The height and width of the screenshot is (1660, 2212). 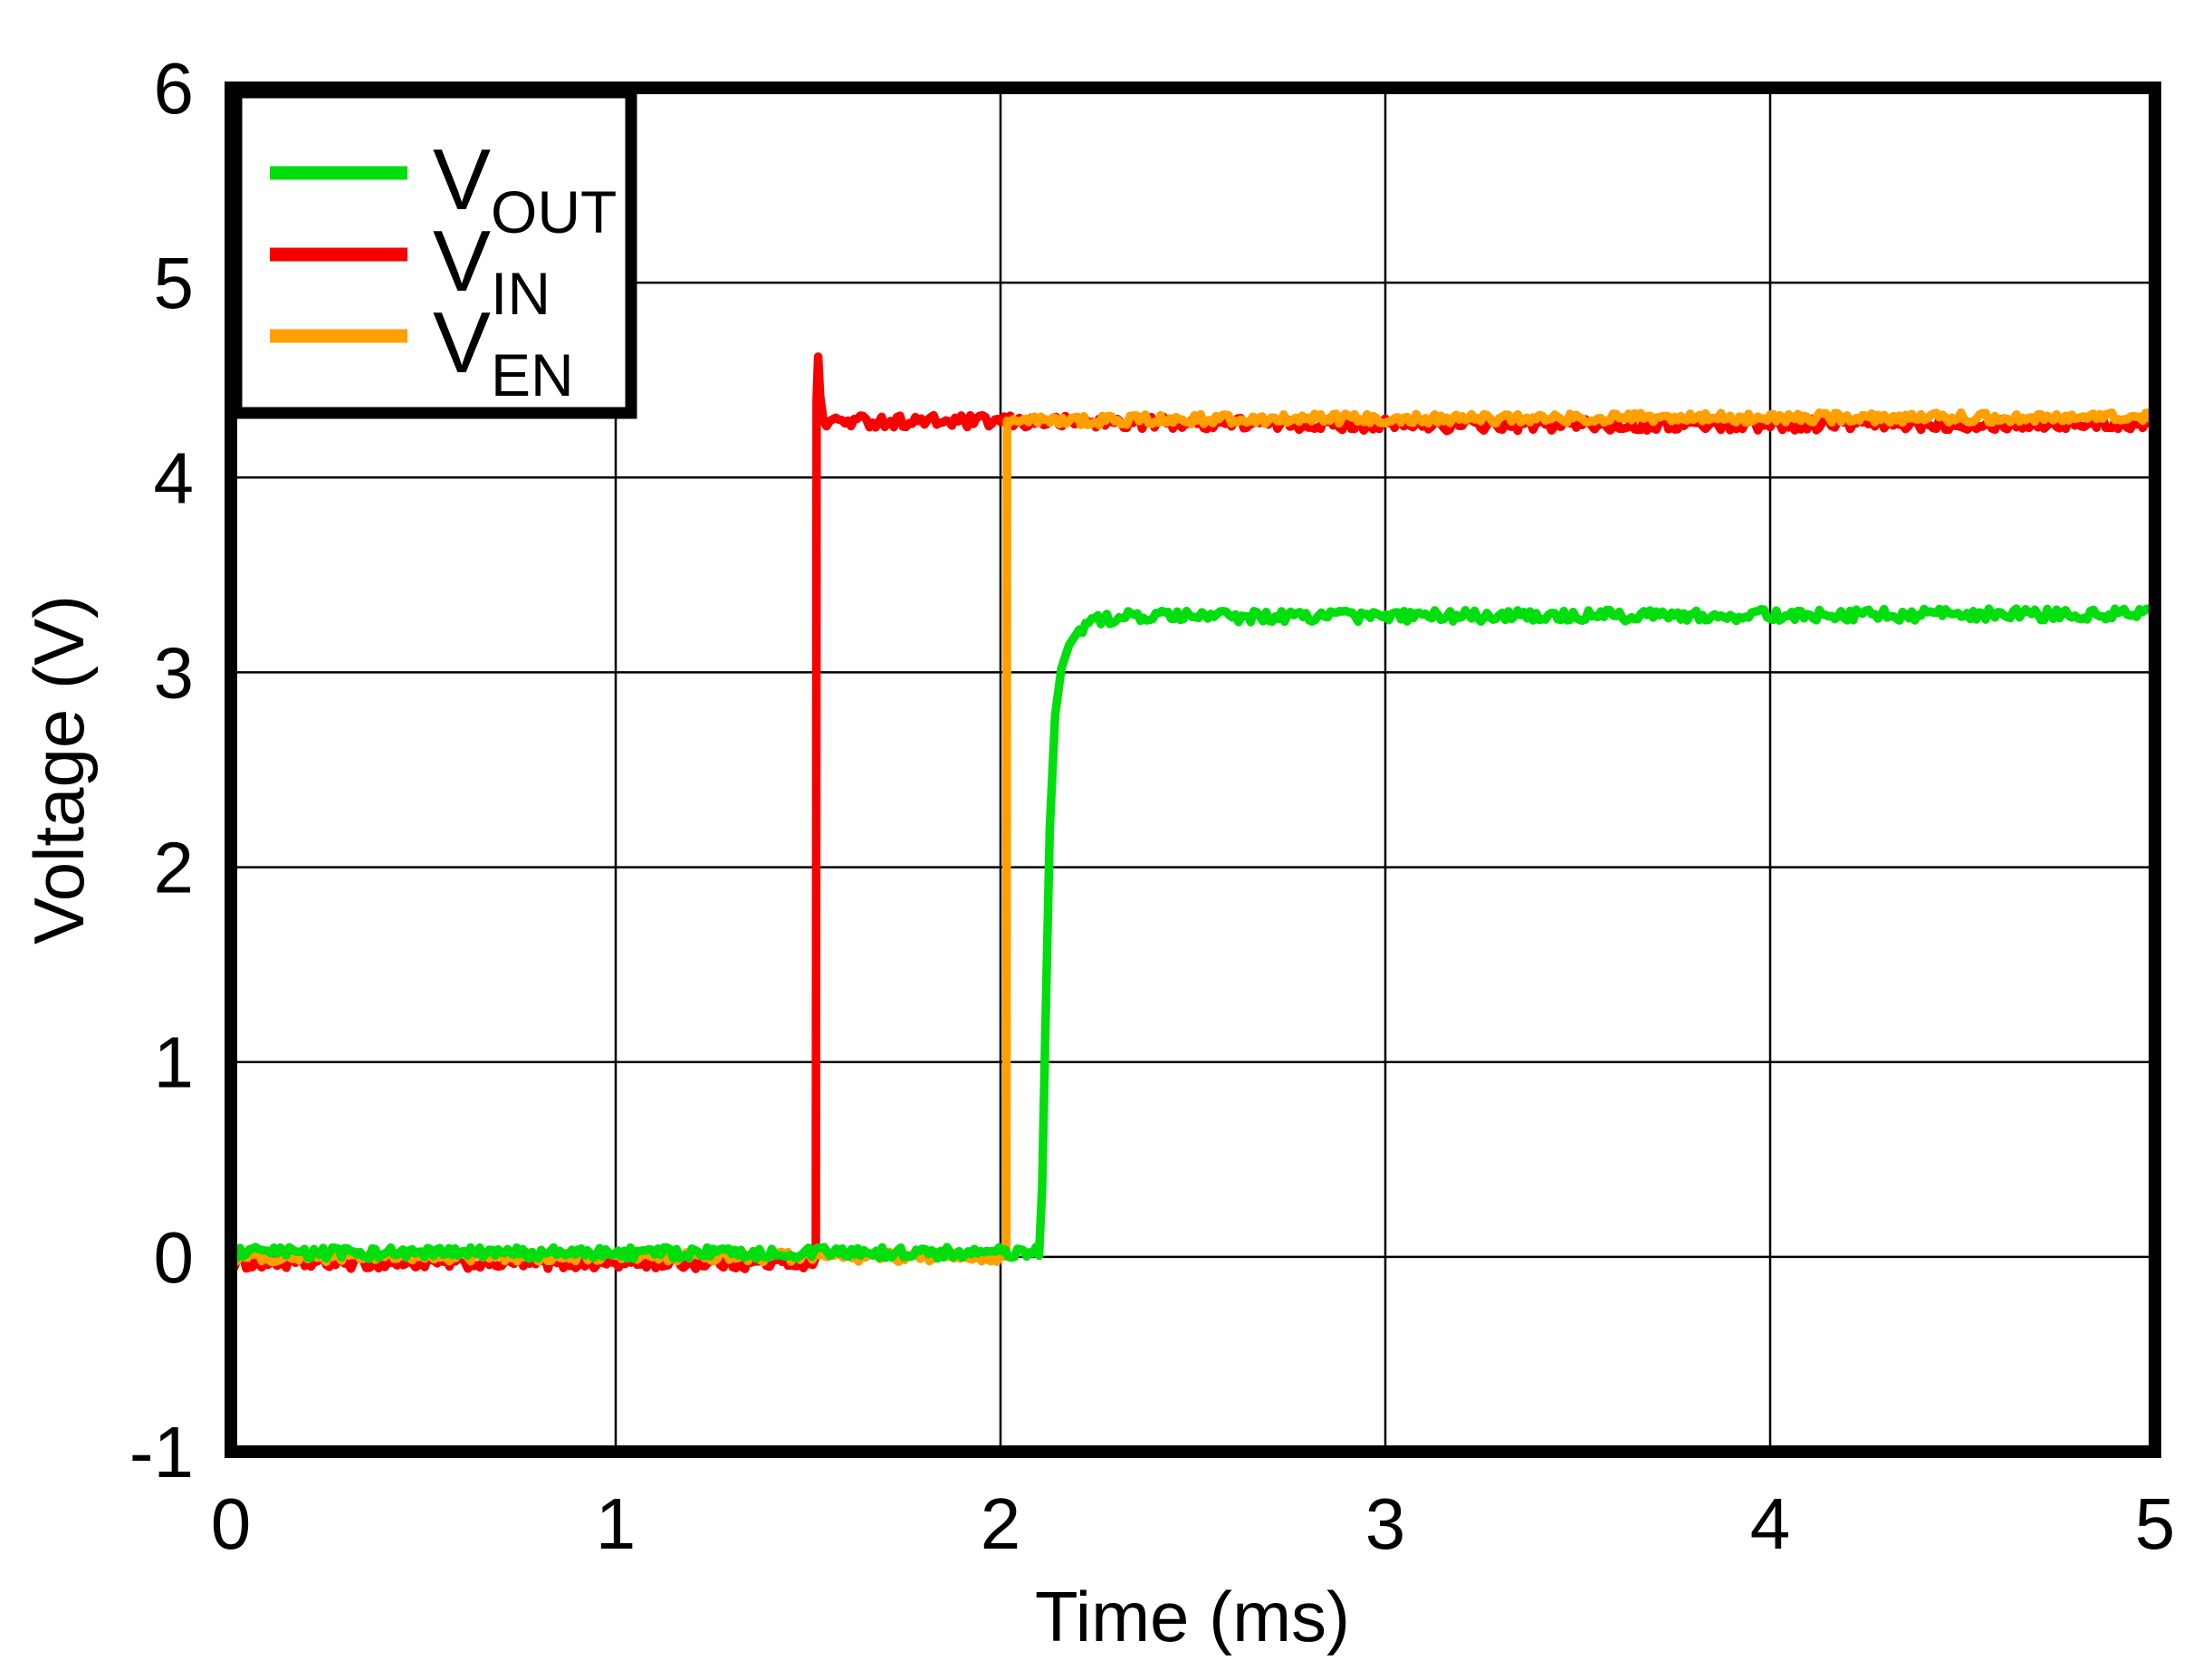 What do you see at coordinates (2155, 1523) in the screenshot?
I see `x-tick-label: 5` at bounding box center [2155, 1523].